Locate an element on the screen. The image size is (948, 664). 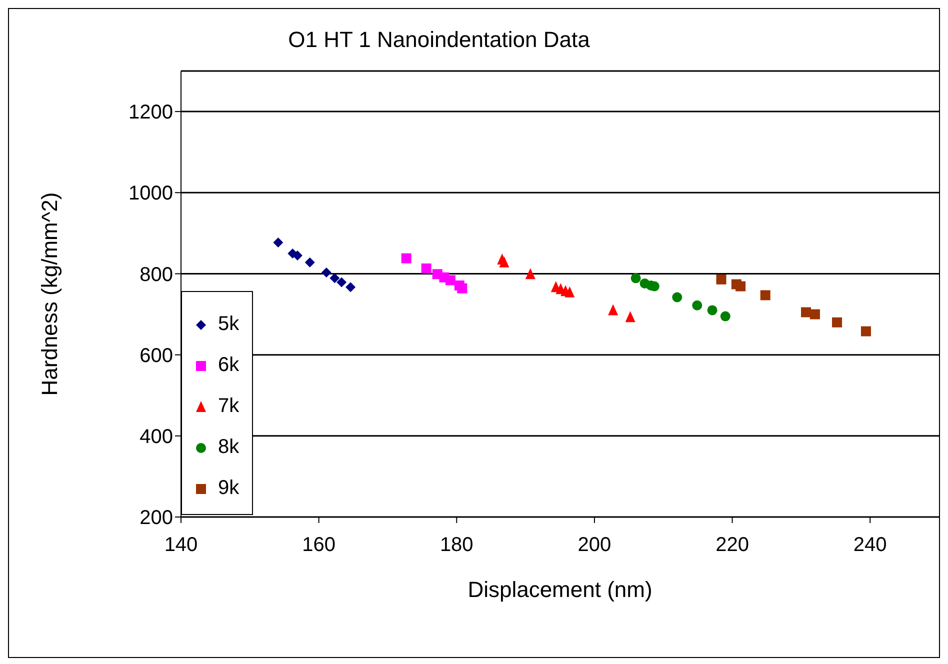
chart-title: O1 HT 1 Nanoindentation Data is located at coordinates (439, 40).